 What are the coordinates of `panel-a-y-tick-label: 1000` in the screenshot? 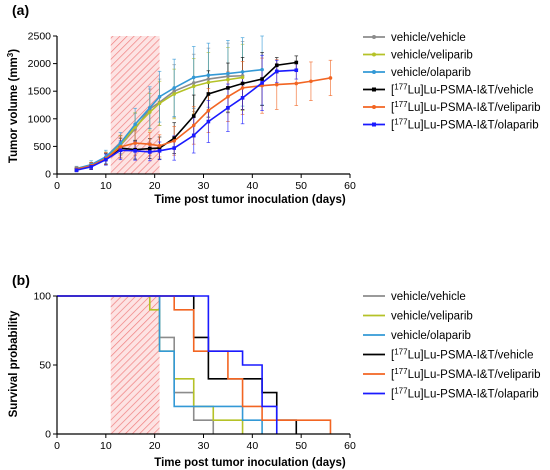 It's located at (40, 119).